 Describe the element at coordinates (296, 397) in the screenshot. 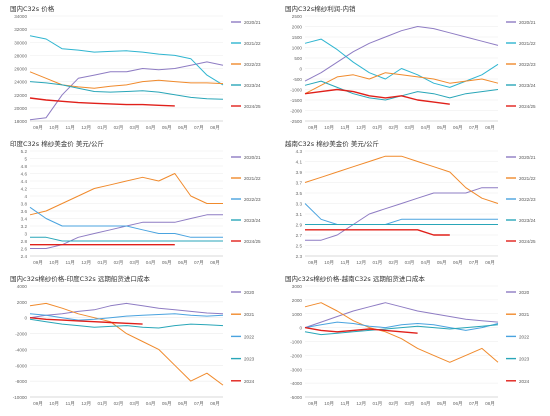

I see `y-tick-label: -5000` at that location.